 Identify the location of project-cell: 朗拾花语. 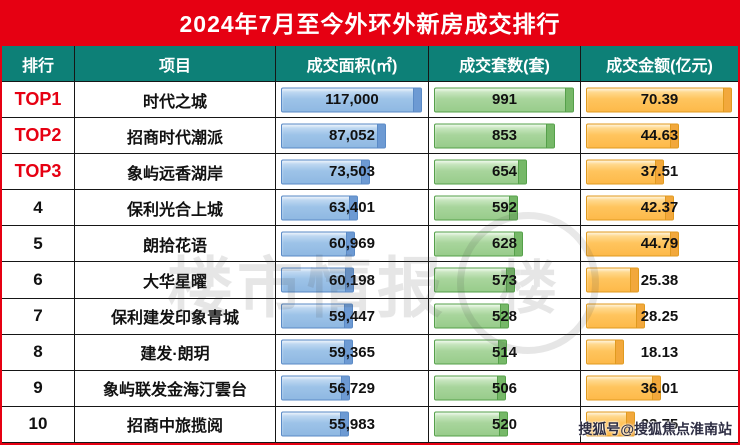
(175, 244).